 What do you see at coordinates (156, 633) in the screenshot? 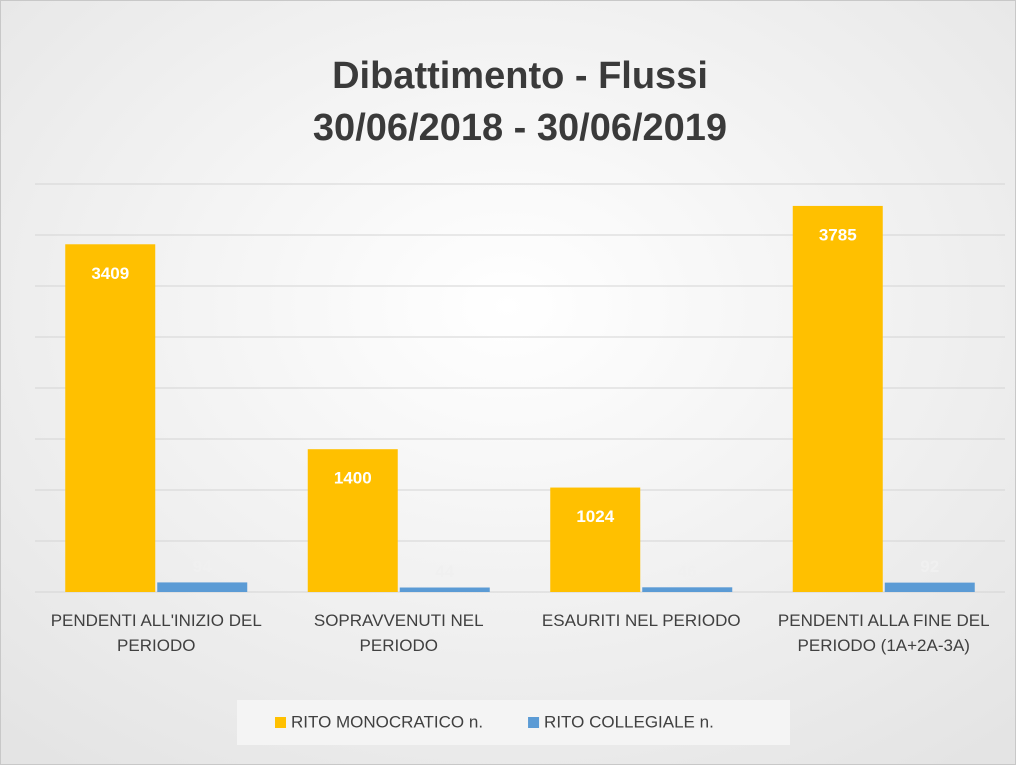
I see `x-tick-label: PENDENTI ALL'INIZIO DEL PERIODO` at bounding box center [156, 633].